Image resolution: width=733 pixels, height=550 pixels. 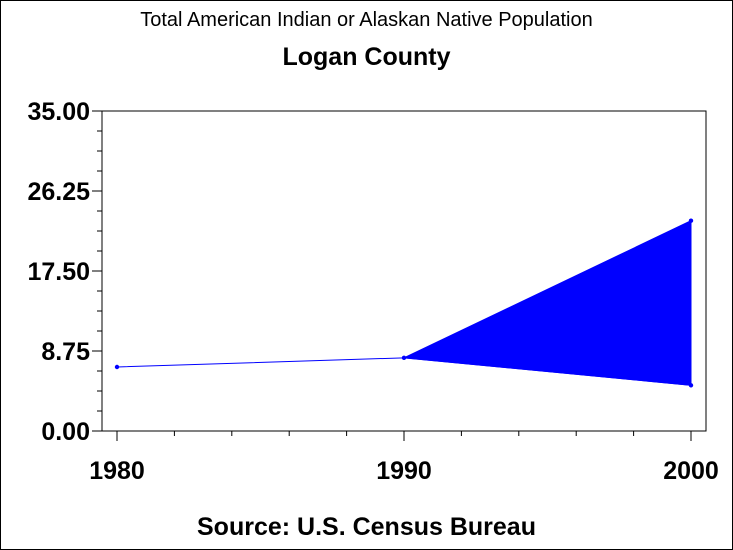 What do you see at coordinates (691, 220) in the screenshot?
I see `band-end-point` at bounding box center [691, 220].